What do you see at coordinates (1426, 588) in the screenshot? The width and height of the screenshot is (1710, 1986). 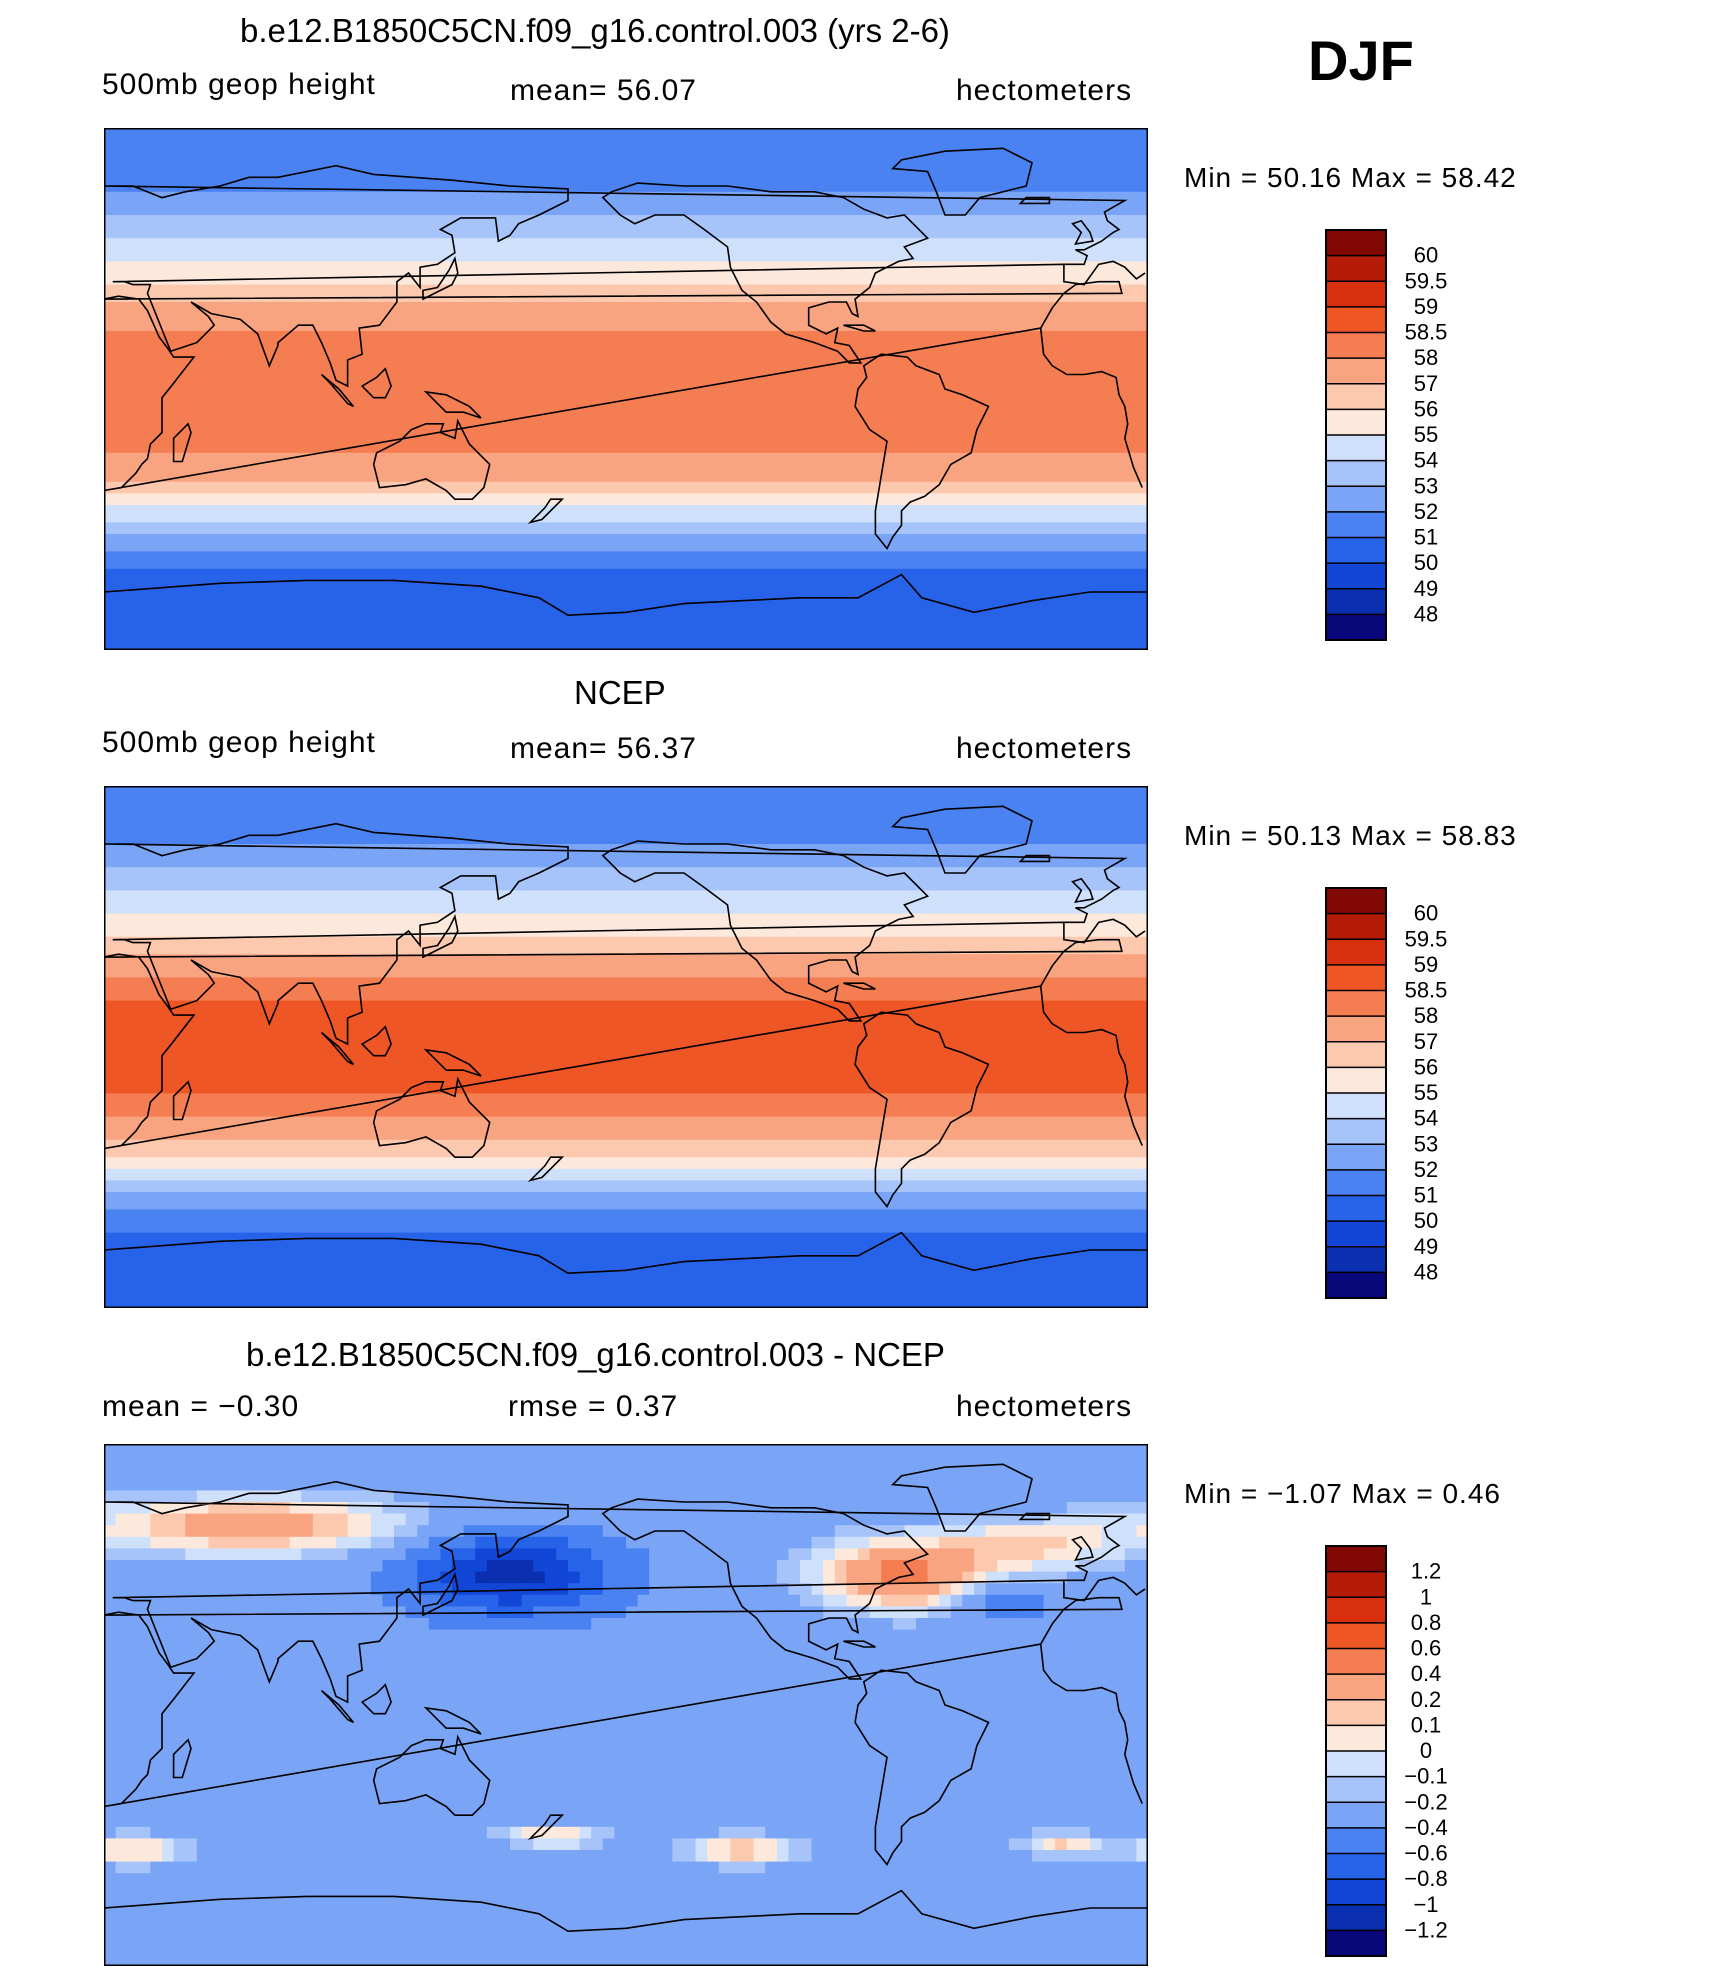 I see `colorbar-tick-label: 49` at bounding box center [1426, 588].